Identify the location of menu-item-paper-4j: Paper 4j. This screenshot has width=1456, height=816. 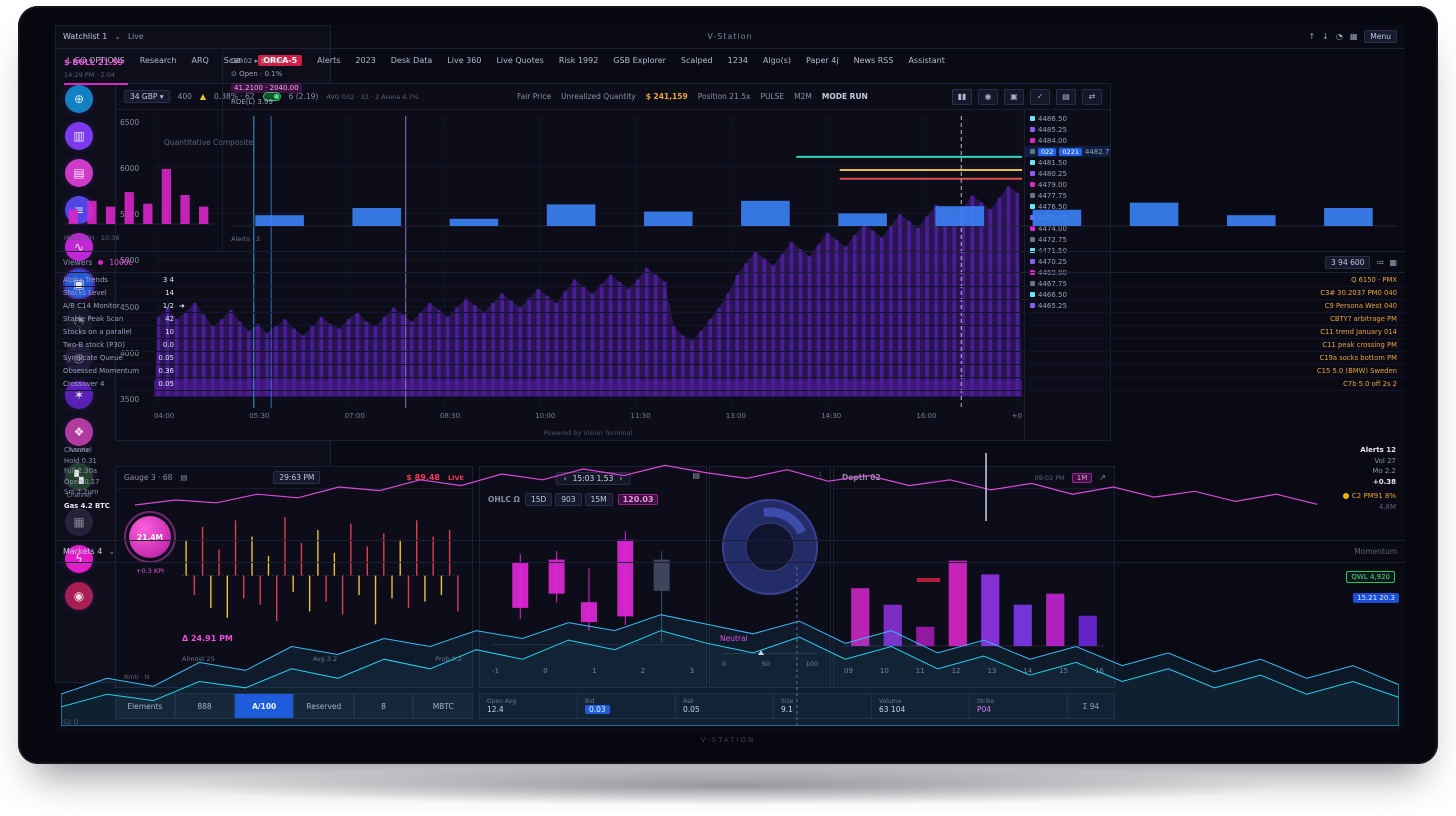
(822, 60).